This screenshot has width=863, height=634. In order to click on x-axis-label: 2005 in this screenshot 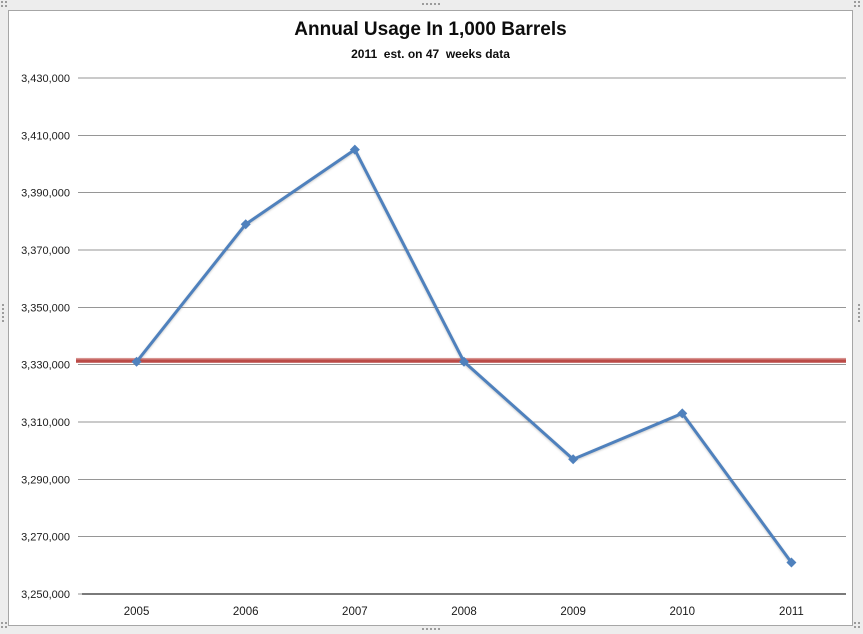, I will do `click(137, 612)`.